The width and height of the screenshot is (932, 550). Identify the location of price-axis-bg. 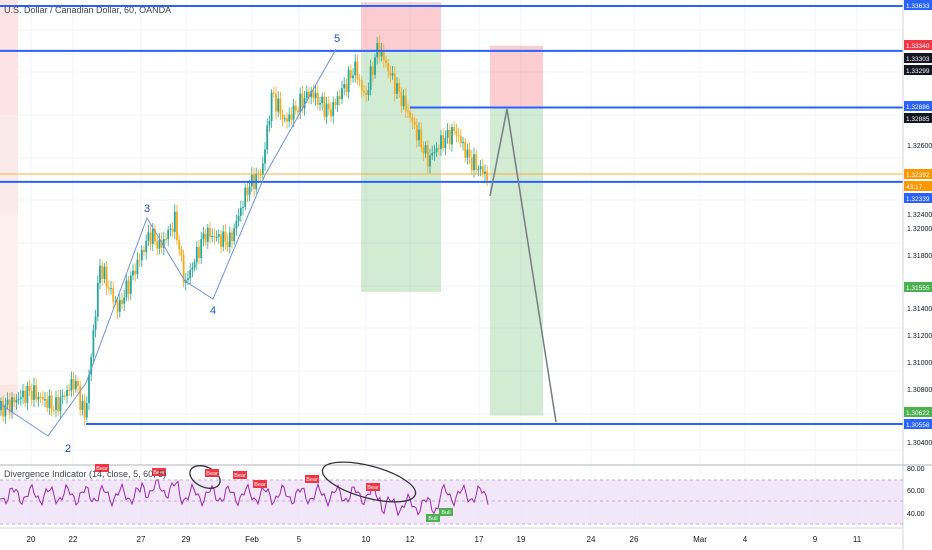
(917, 275).